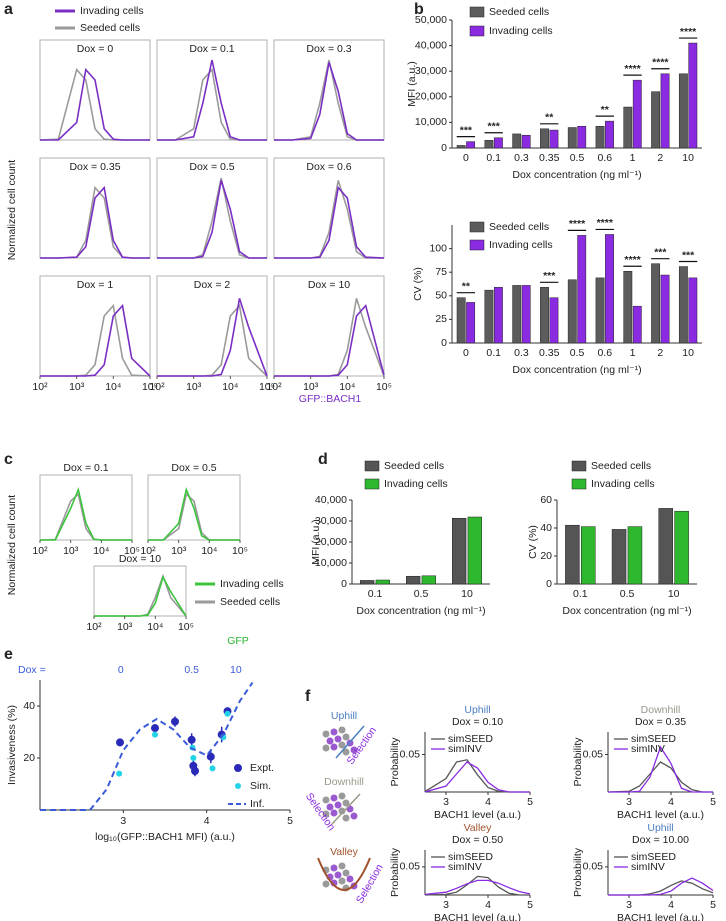 The image size is (726, 921). Describe the element at coordinates (212, 285) in the screenshot. I see `subplot-title: Dox = 2` at that location.